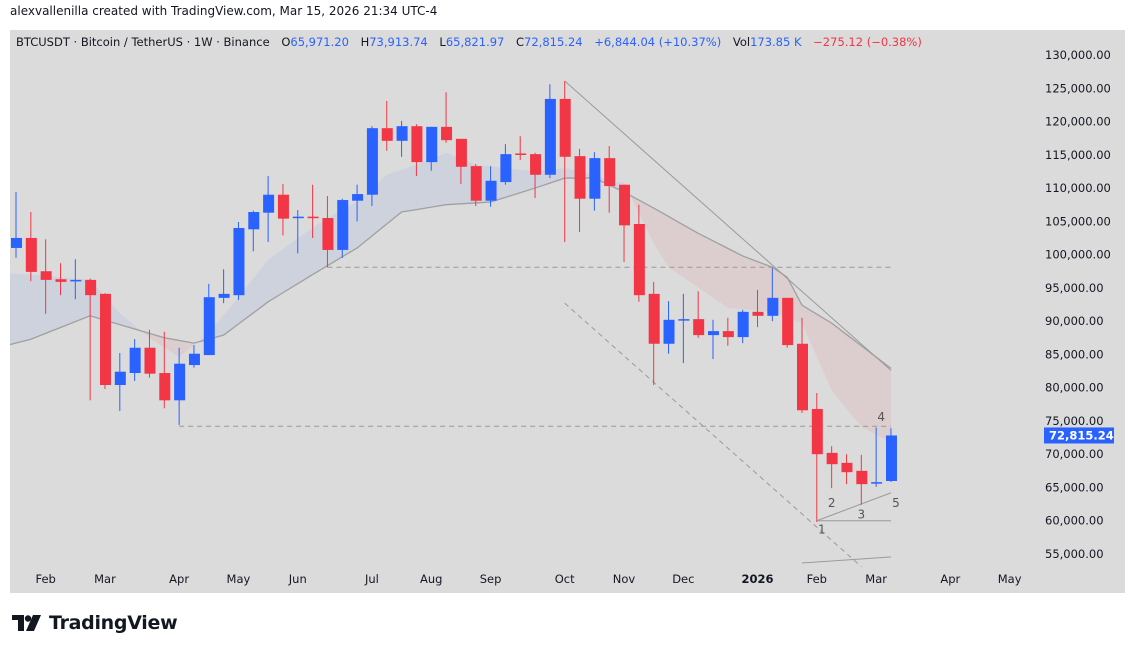 The image size is (1135, 654). What do you see at coordinates (431, 579) in the screenshot?
I see `x-axis-tick-label: Aug` at bounding box center [431, 579].